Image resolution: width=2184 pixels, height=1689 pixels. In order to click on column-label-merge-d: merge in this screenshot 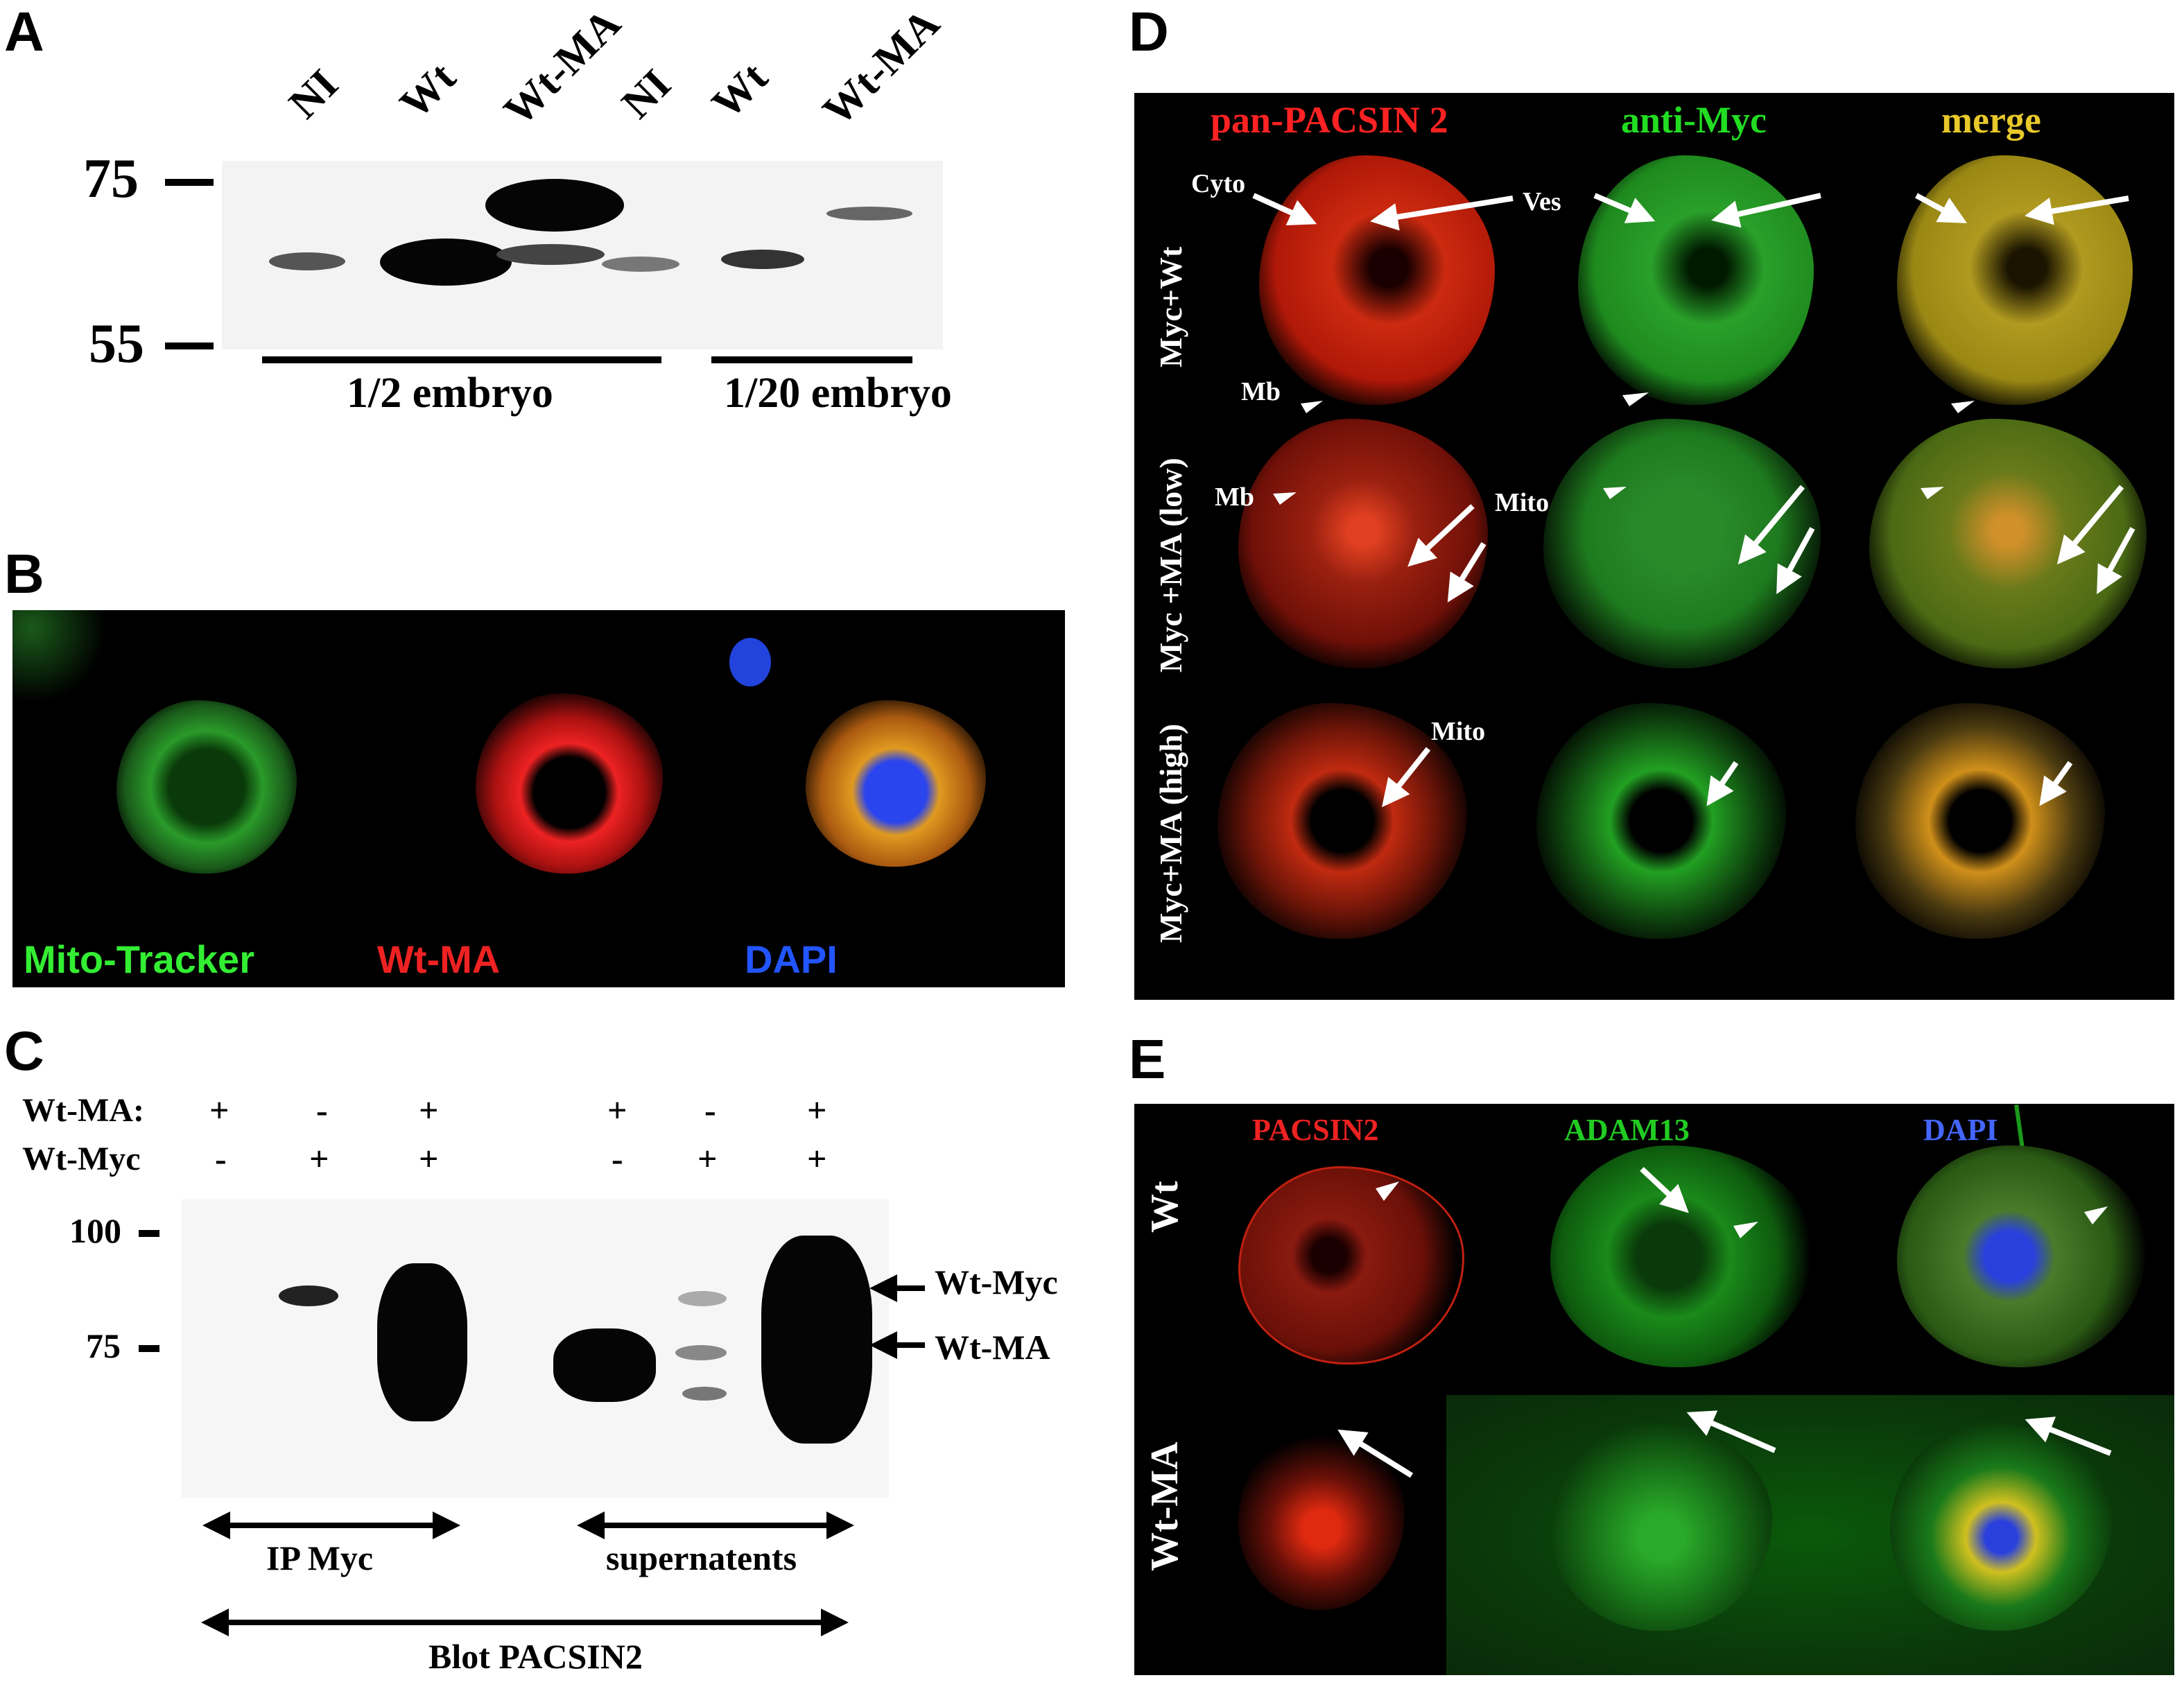, I will do `click(1991, 120)`.